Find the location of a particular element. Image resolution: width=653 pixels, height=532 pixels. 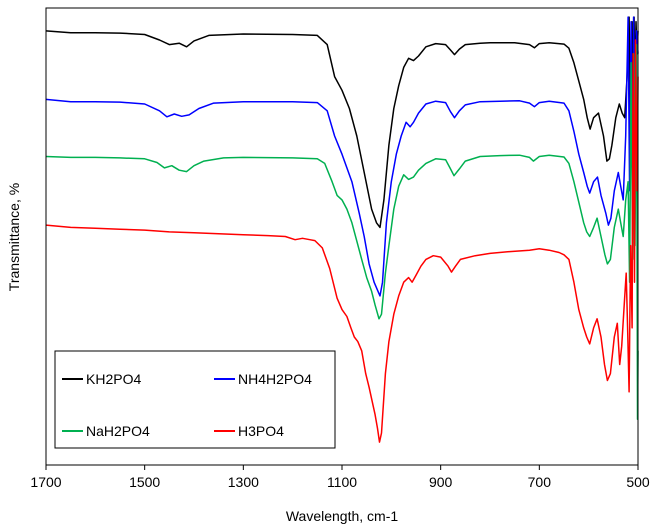

x-tick-label-1300: 1300 is located at coordinates (243, 482).